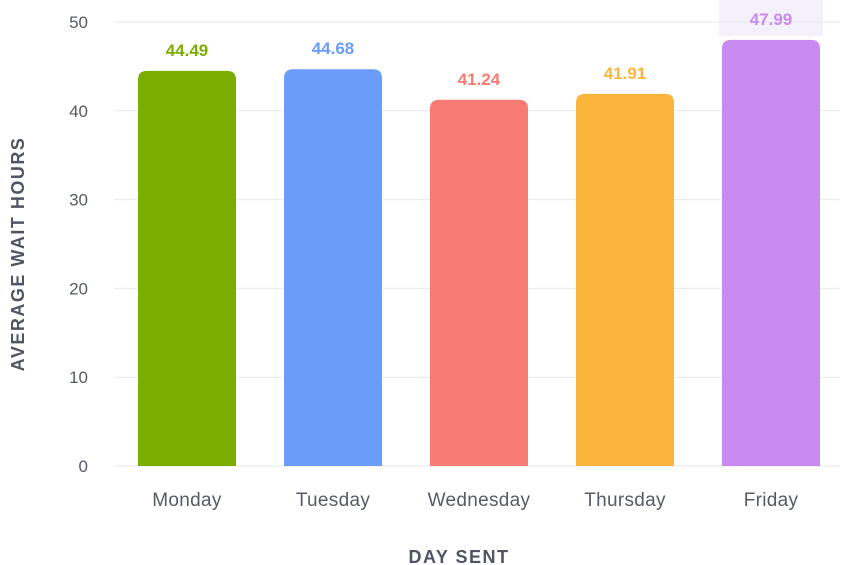  Describe the element at coordinates (78, 200) in the screenshot. I see `y-tick-label: 30` at that location.